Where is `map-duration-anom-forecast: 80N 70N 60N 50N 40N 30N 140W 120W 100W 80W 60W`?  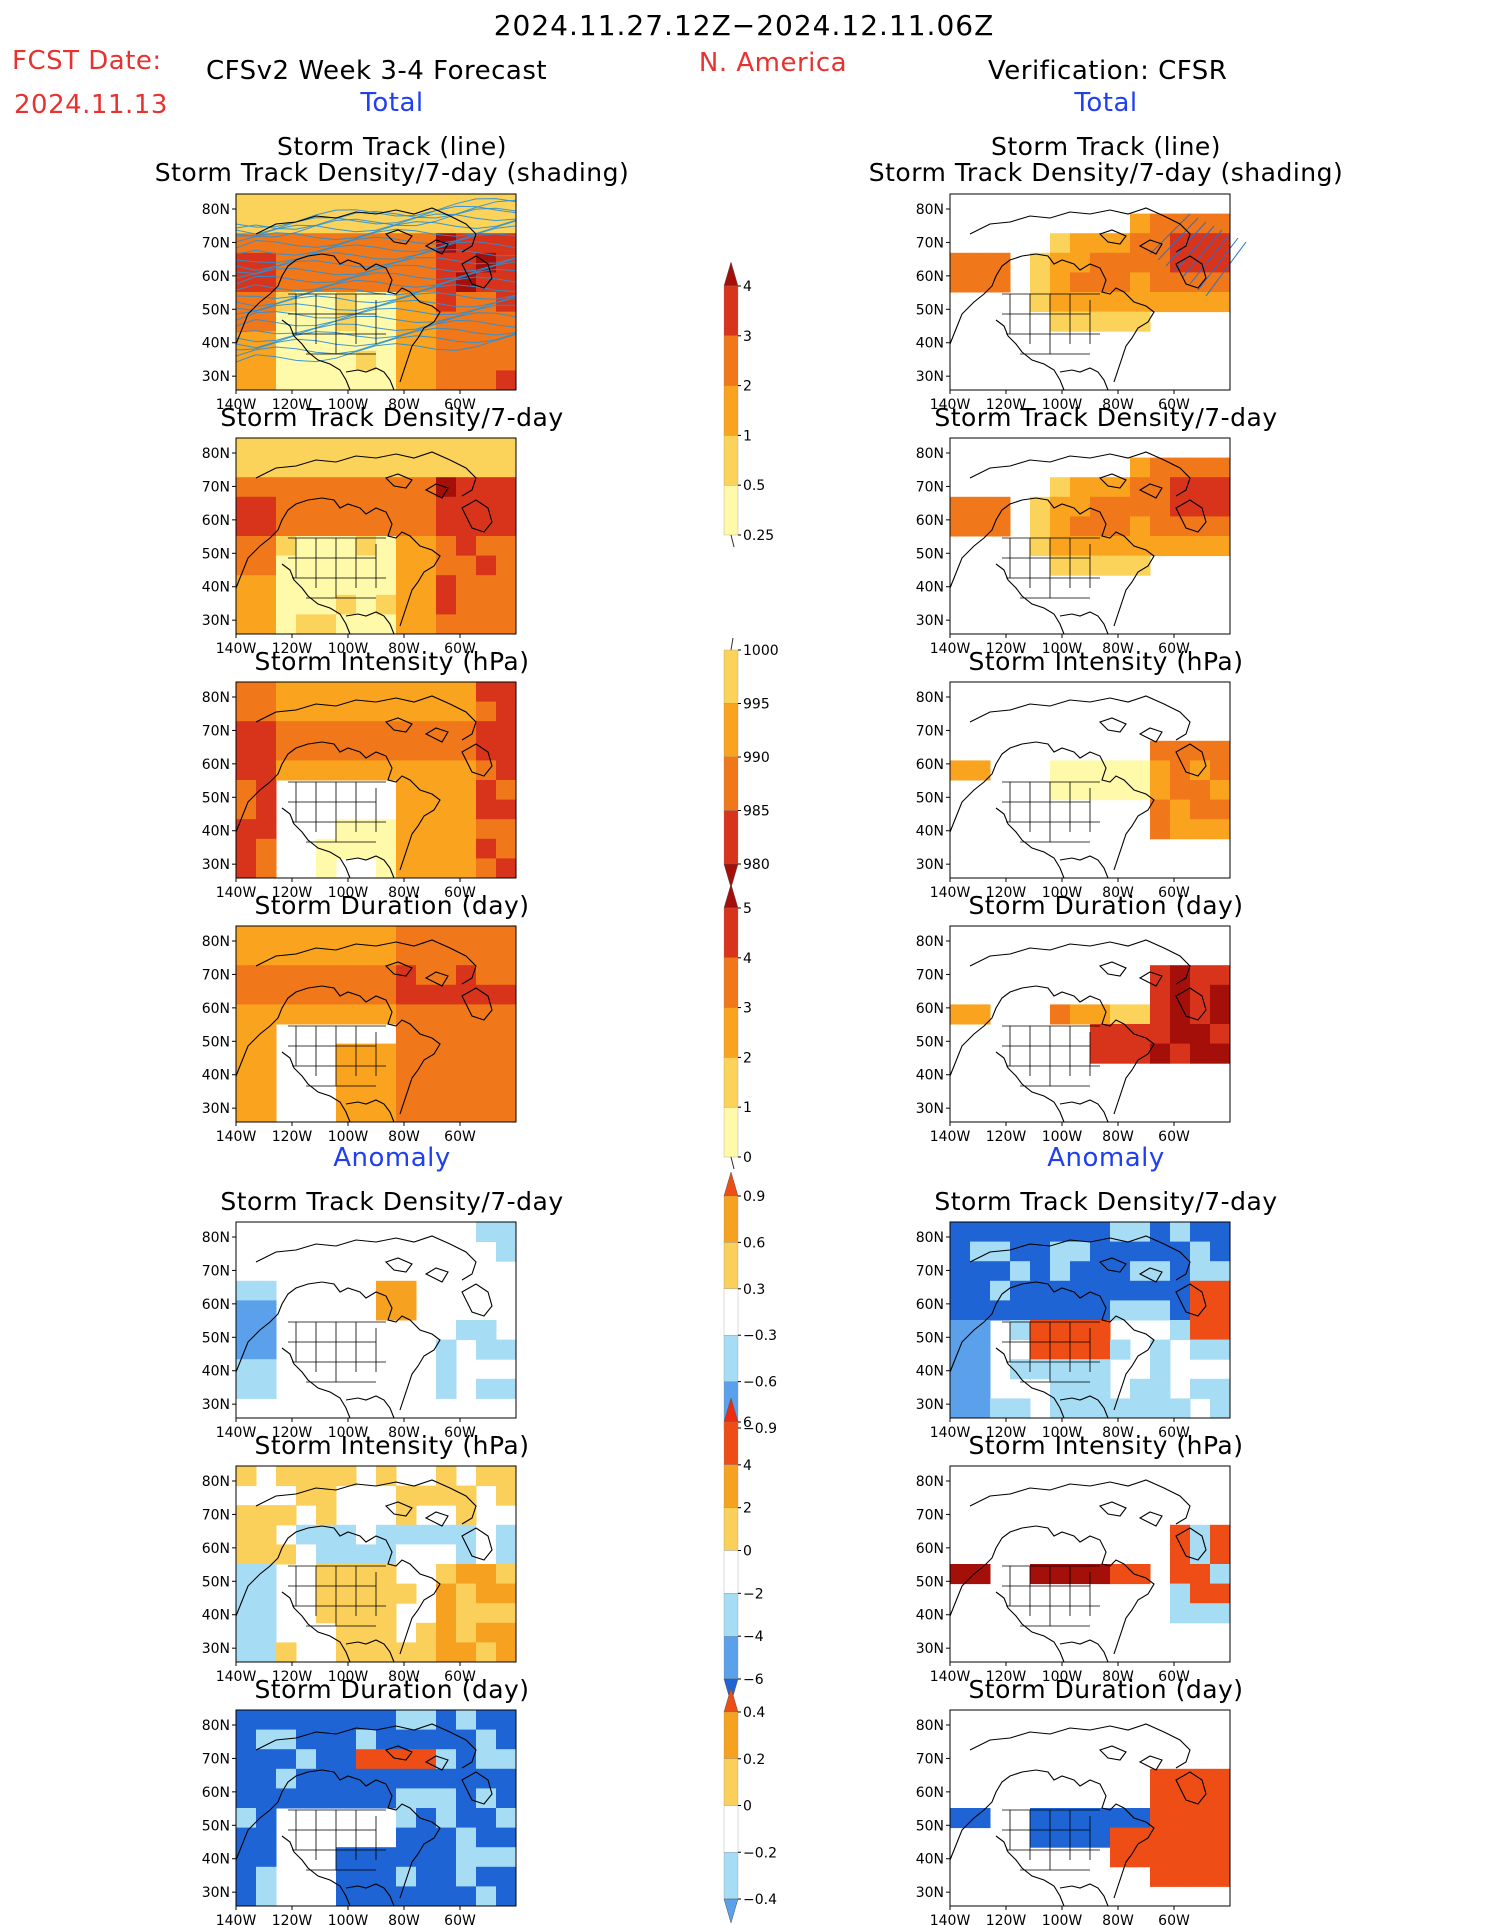 map-duration-anom-forecast: 80N 70N 60N 50N 40N 30N 140W 120W 100W 80W 60W is located at coordinates (359, 1817).